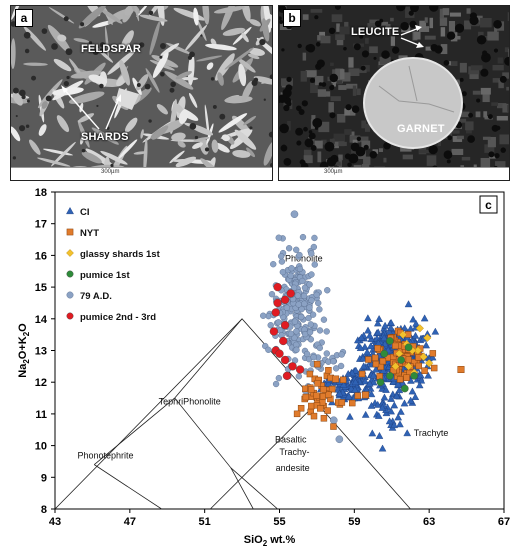 Image resolution: width=526 pixels, height=550 pixels. Describe the element at coordinates (418, 350) in the screenshot. I see `glassy-shards-1st-point` at that location.